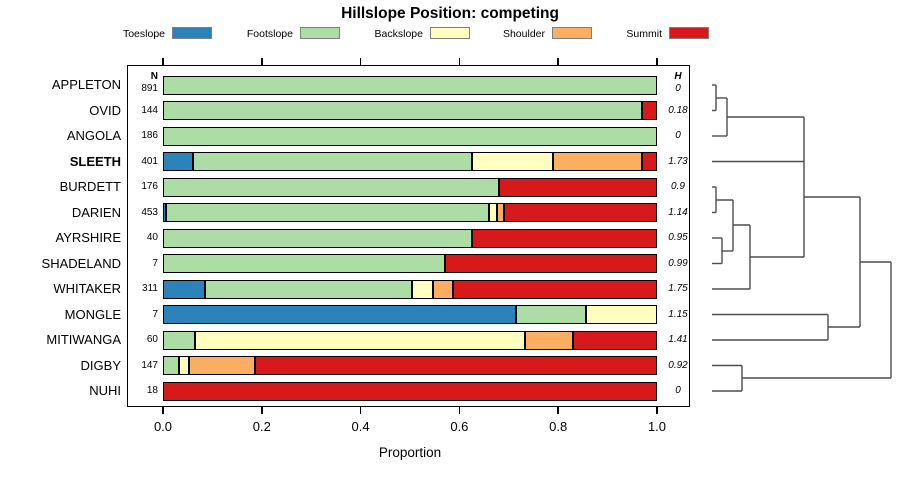  I want to click on n-value: 401, so click(149, 161).